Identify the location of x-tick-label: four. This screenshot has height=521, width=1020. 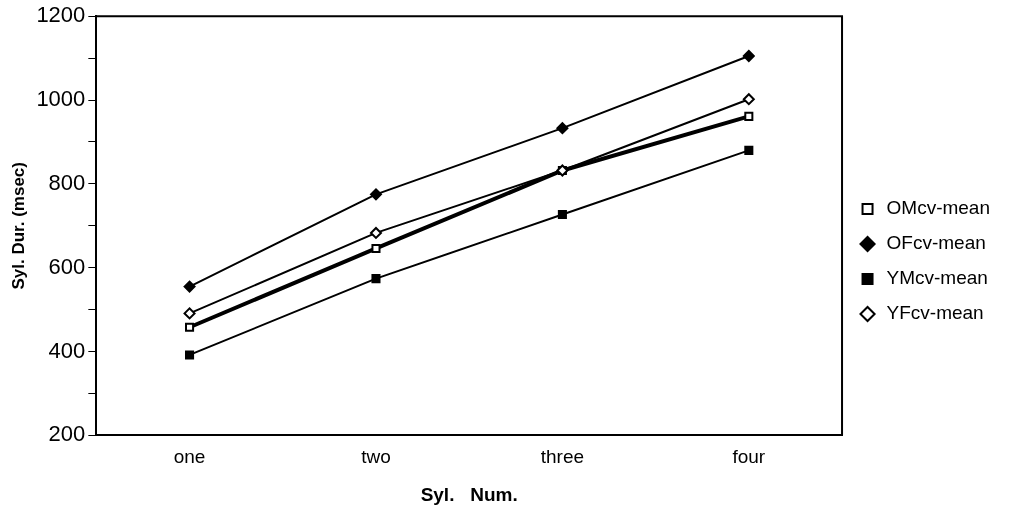
(749, 457).